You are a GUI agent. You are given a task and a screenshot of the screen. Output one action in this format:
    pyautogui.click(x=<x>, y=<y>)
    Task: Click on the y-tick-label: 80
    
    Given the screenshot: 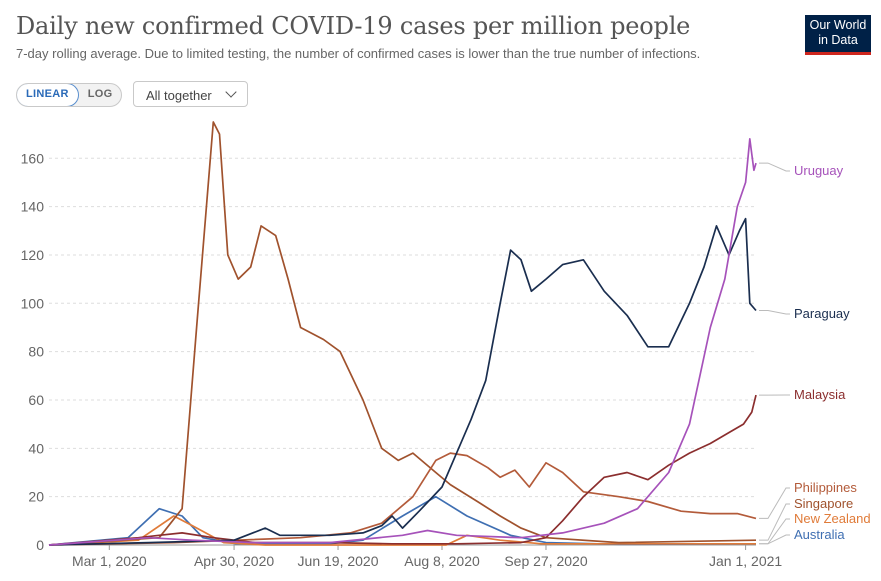 What is the action you would take?
    pyautogui.click(x=36, y=352)
    